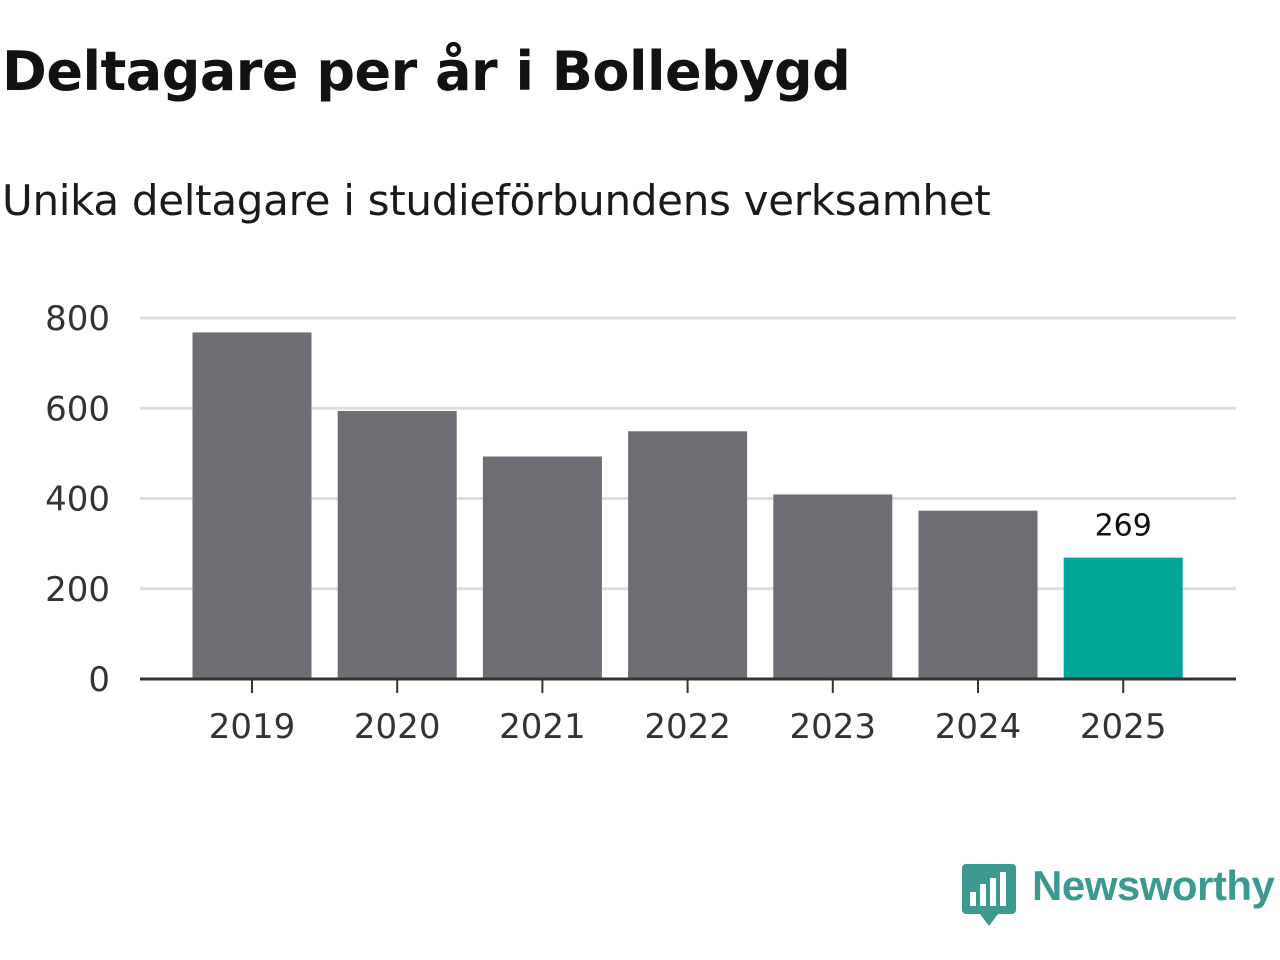  What do you see at coordinates (1123, 526) in the screenshot?
I see `data-label: 269` at bounding box center [1123, 526].